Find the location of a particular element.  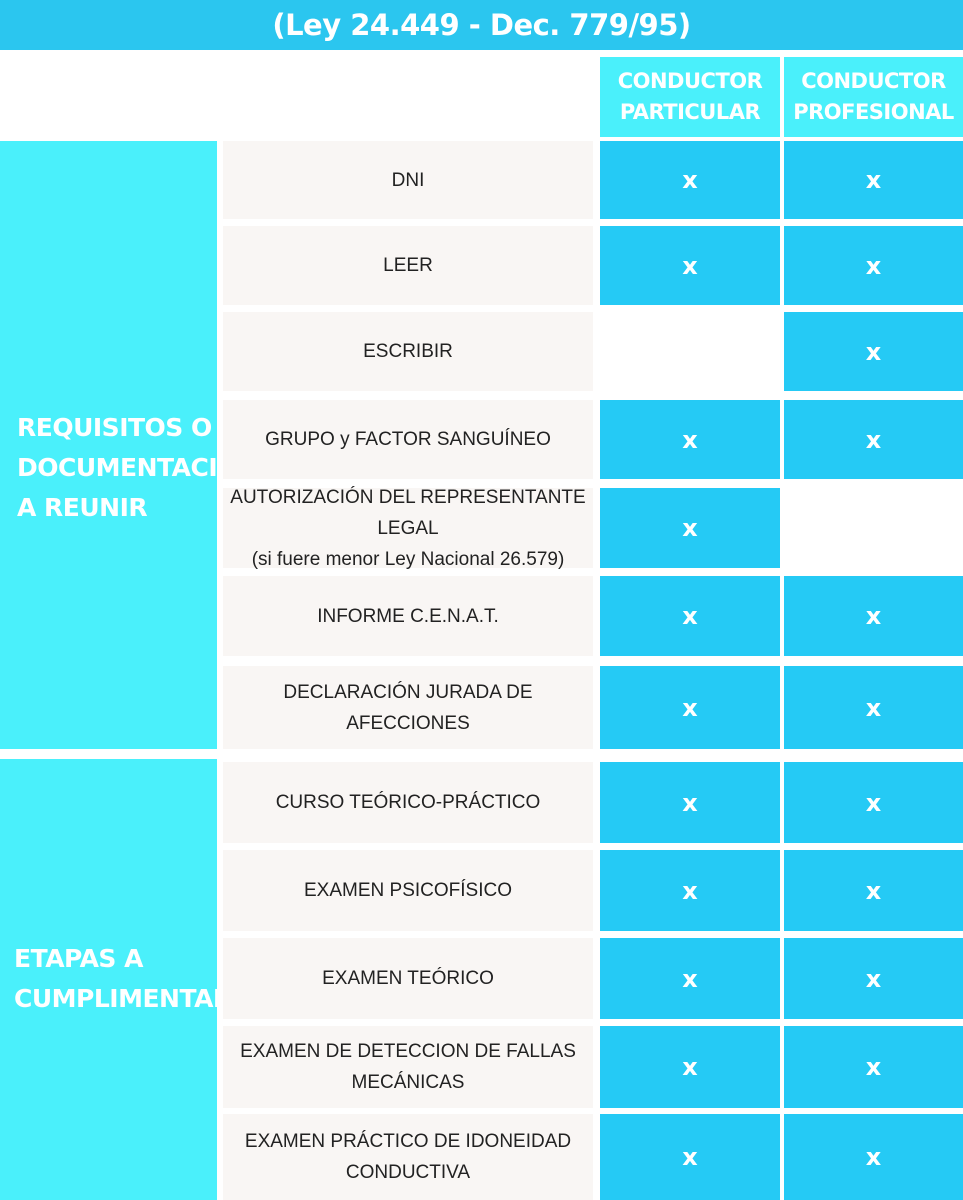

row-label: INFORME C.E.N.A.T. is located at coordinates (408, 616).